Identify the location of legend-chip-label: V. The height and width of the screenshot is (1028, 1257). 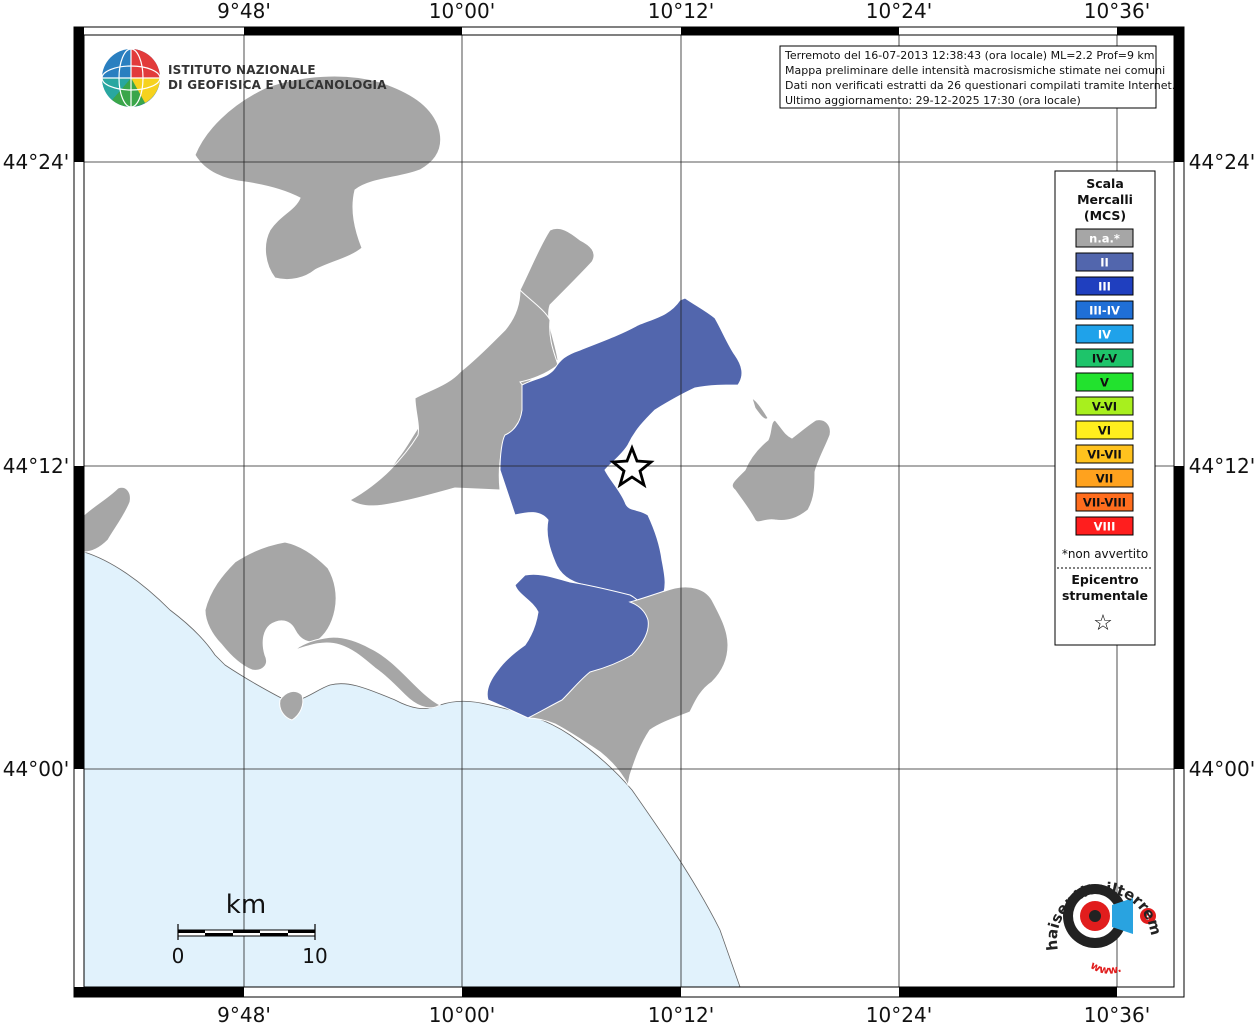
(1104, 383).